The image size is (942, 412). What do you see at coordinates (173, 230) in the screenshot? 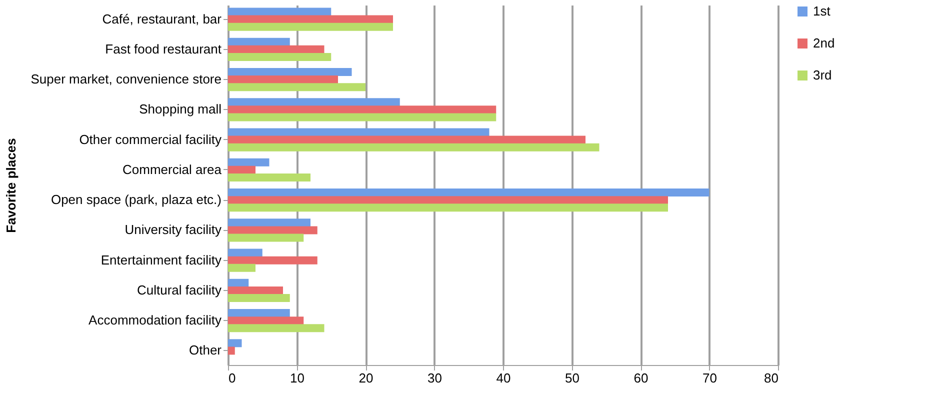
I see `y-tick-label: University facility` at bounding box center [173, 230].